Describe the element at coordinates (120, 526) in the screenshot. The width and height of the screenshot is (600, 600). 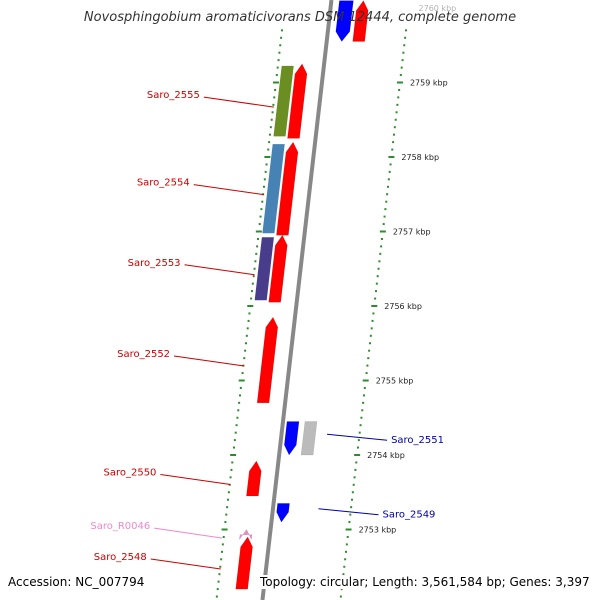
I see `gene-saro_r0046-label: Saro_R0046` at that location.